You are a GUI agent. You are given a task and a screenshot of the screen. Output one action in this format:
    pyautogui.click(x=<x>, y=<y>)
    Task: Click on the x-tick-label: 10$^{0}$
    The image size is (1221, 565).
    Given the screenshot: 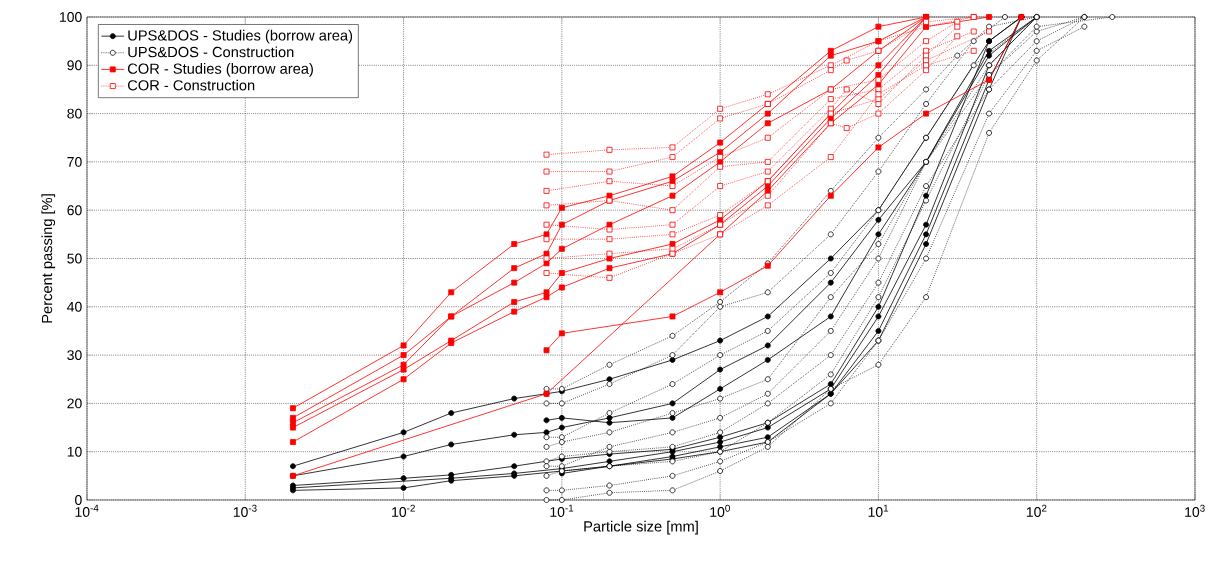 What is the action you would take?
    pyautogui.click(x=720, y=510)
    